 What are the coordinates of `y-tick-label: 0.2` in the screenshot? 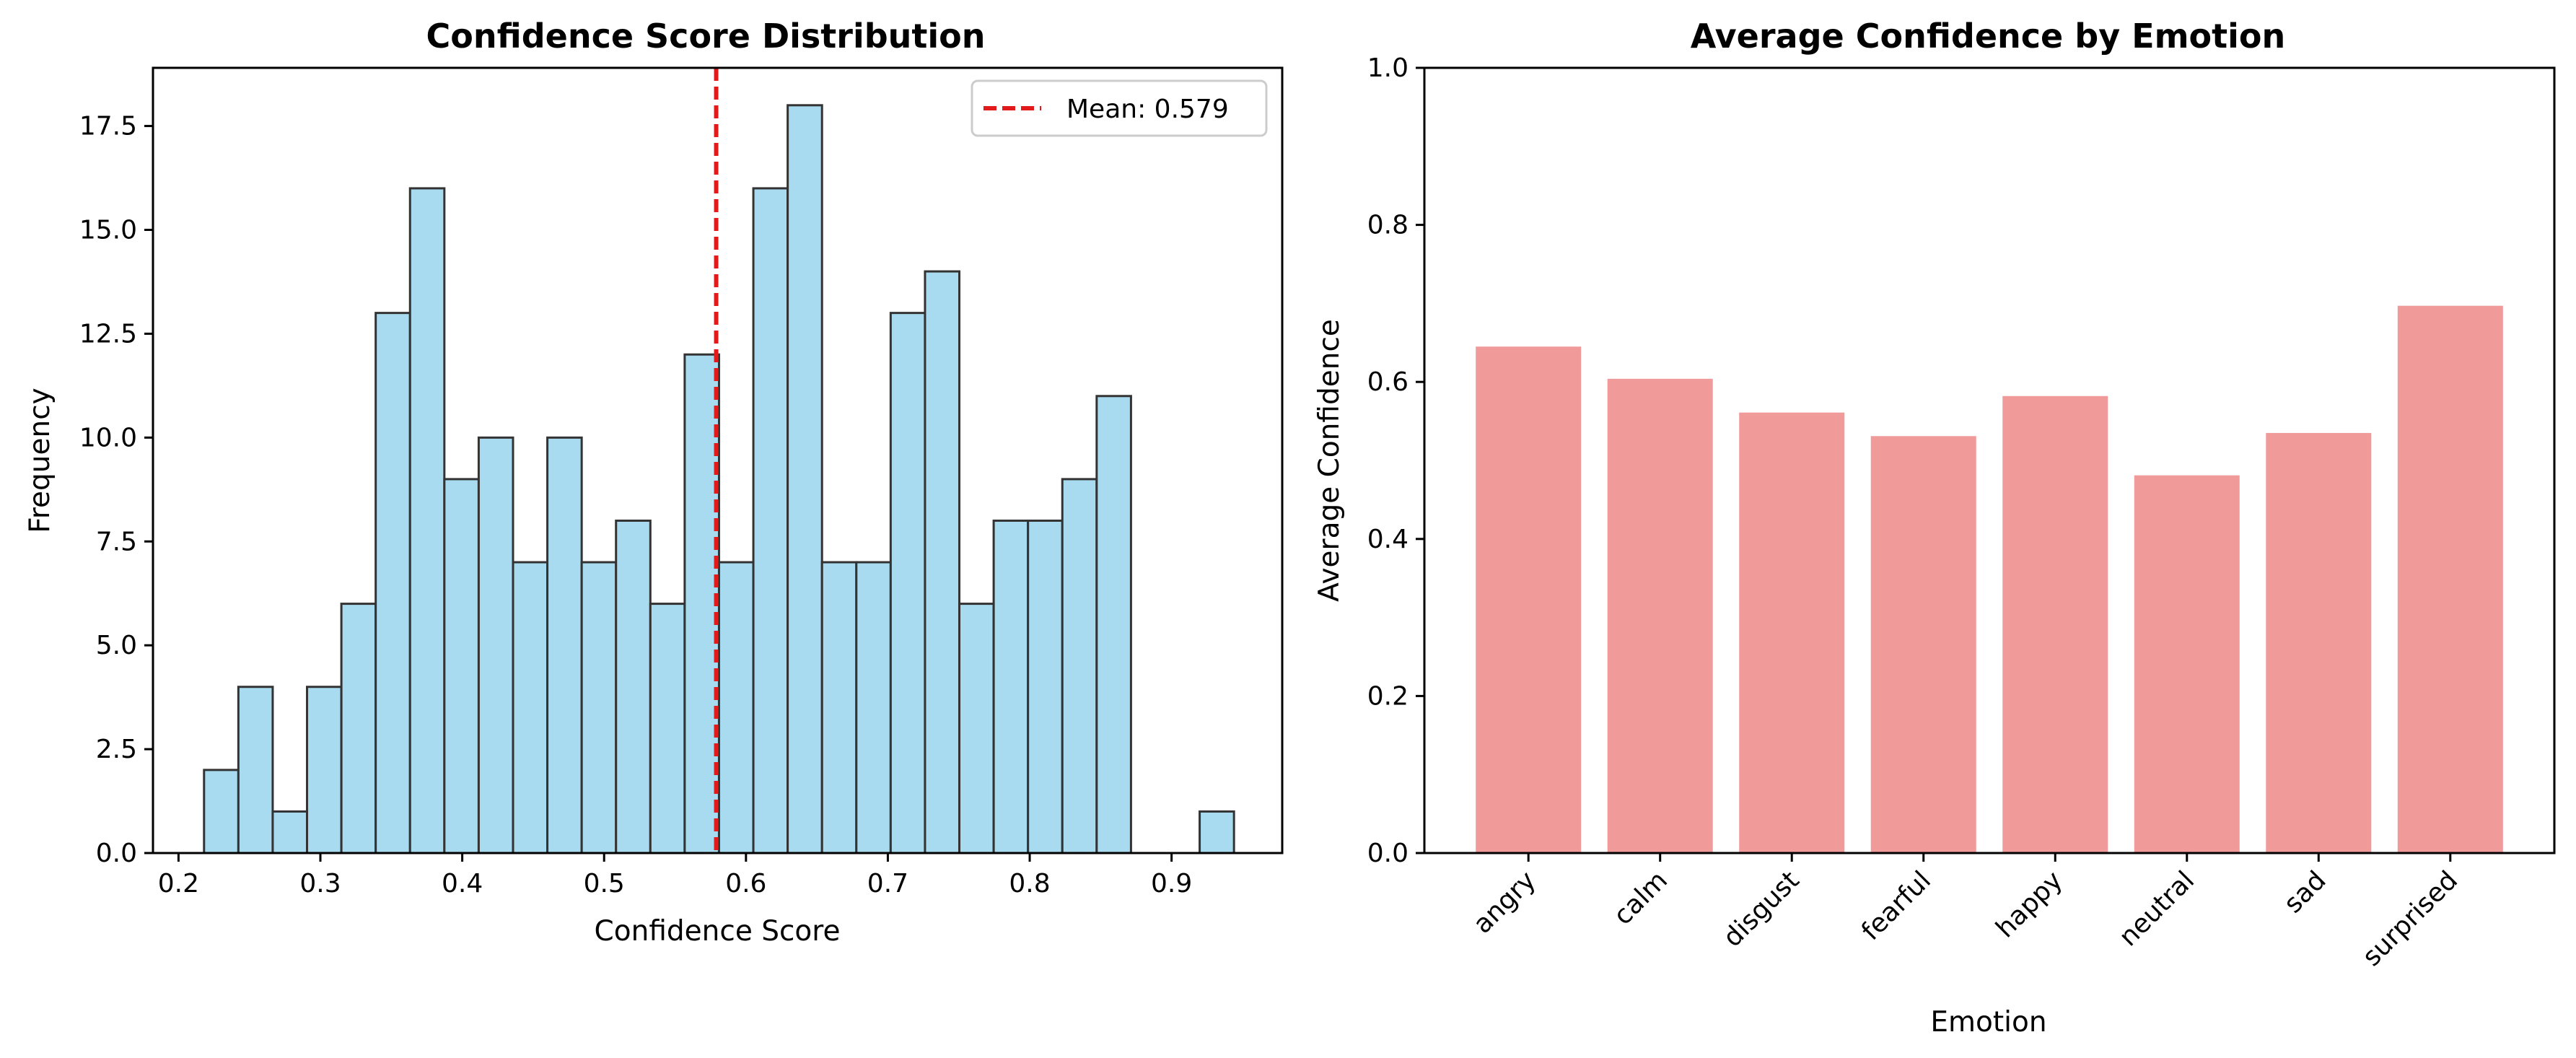 It's located at (1388, 696).